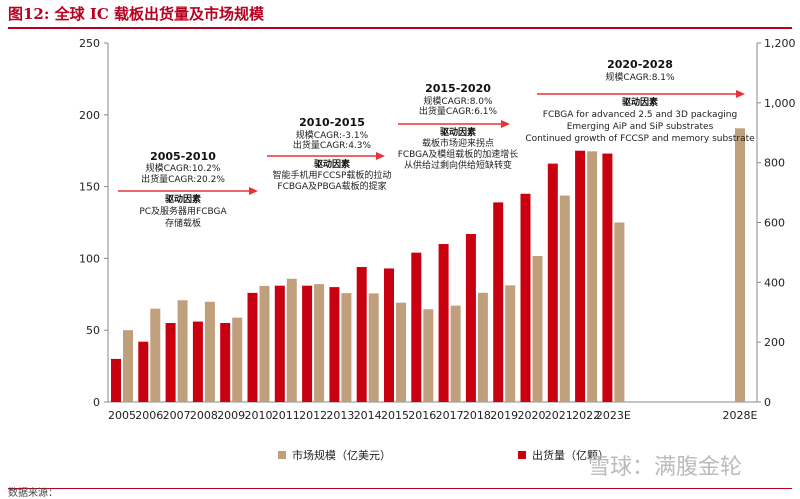 The image size is (800, 499). Describe the element at coordinates (33, 493) in the screenshot. I see `source-note: 数据来源：` at that location.